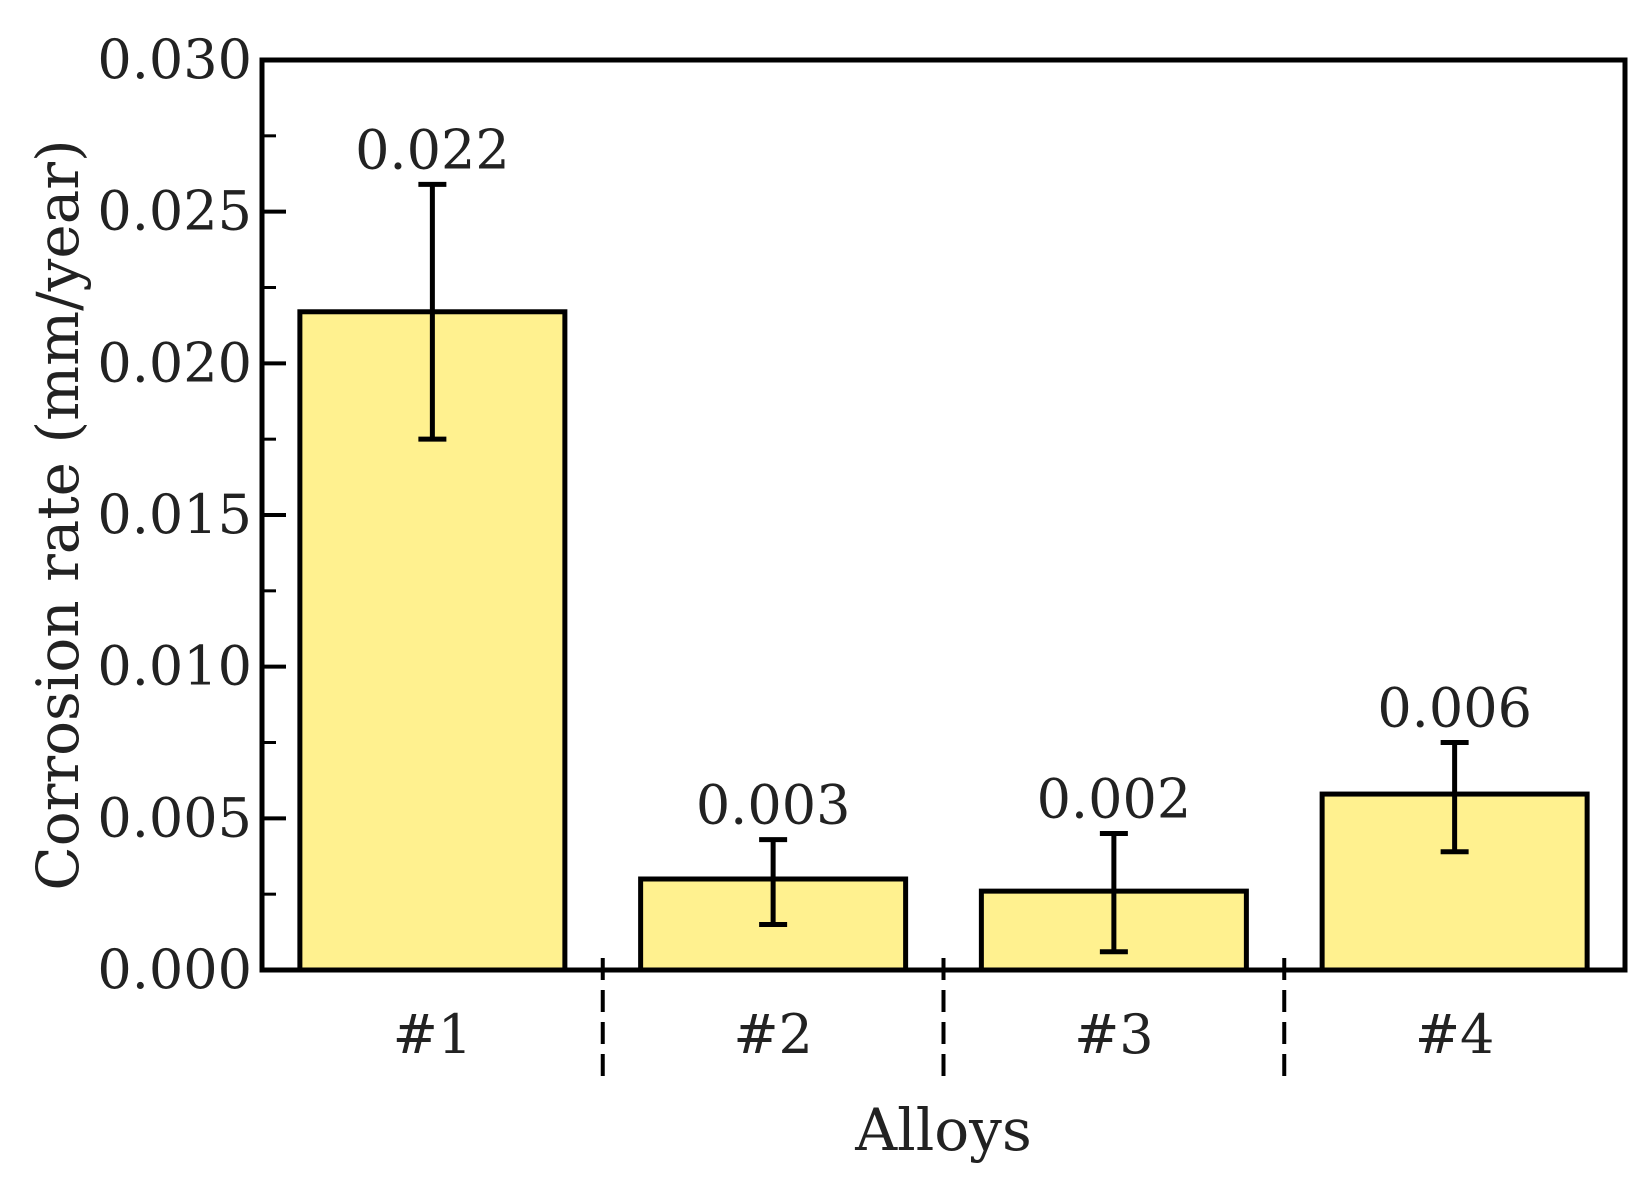 The height and width of the screenshot is (1190, 1651). I want to click on y-axis-ticks: 0.000 0.005 0.010 0.015 0.020 0.025 0.030, so click(191, 514).